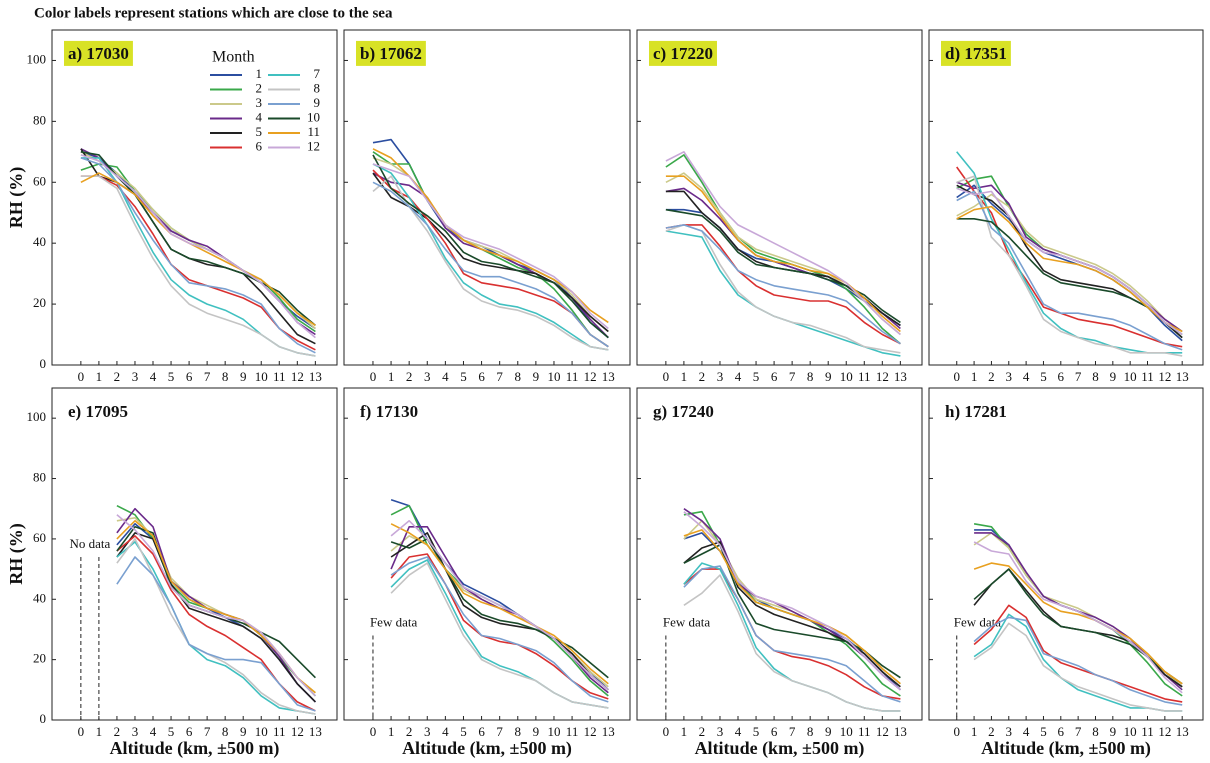 This screenshot has height=763, width=1210. What do you see at coordinates (259, 116) in the screenshot?
I see `legend-label: 4` at bounding box center [259, 116].